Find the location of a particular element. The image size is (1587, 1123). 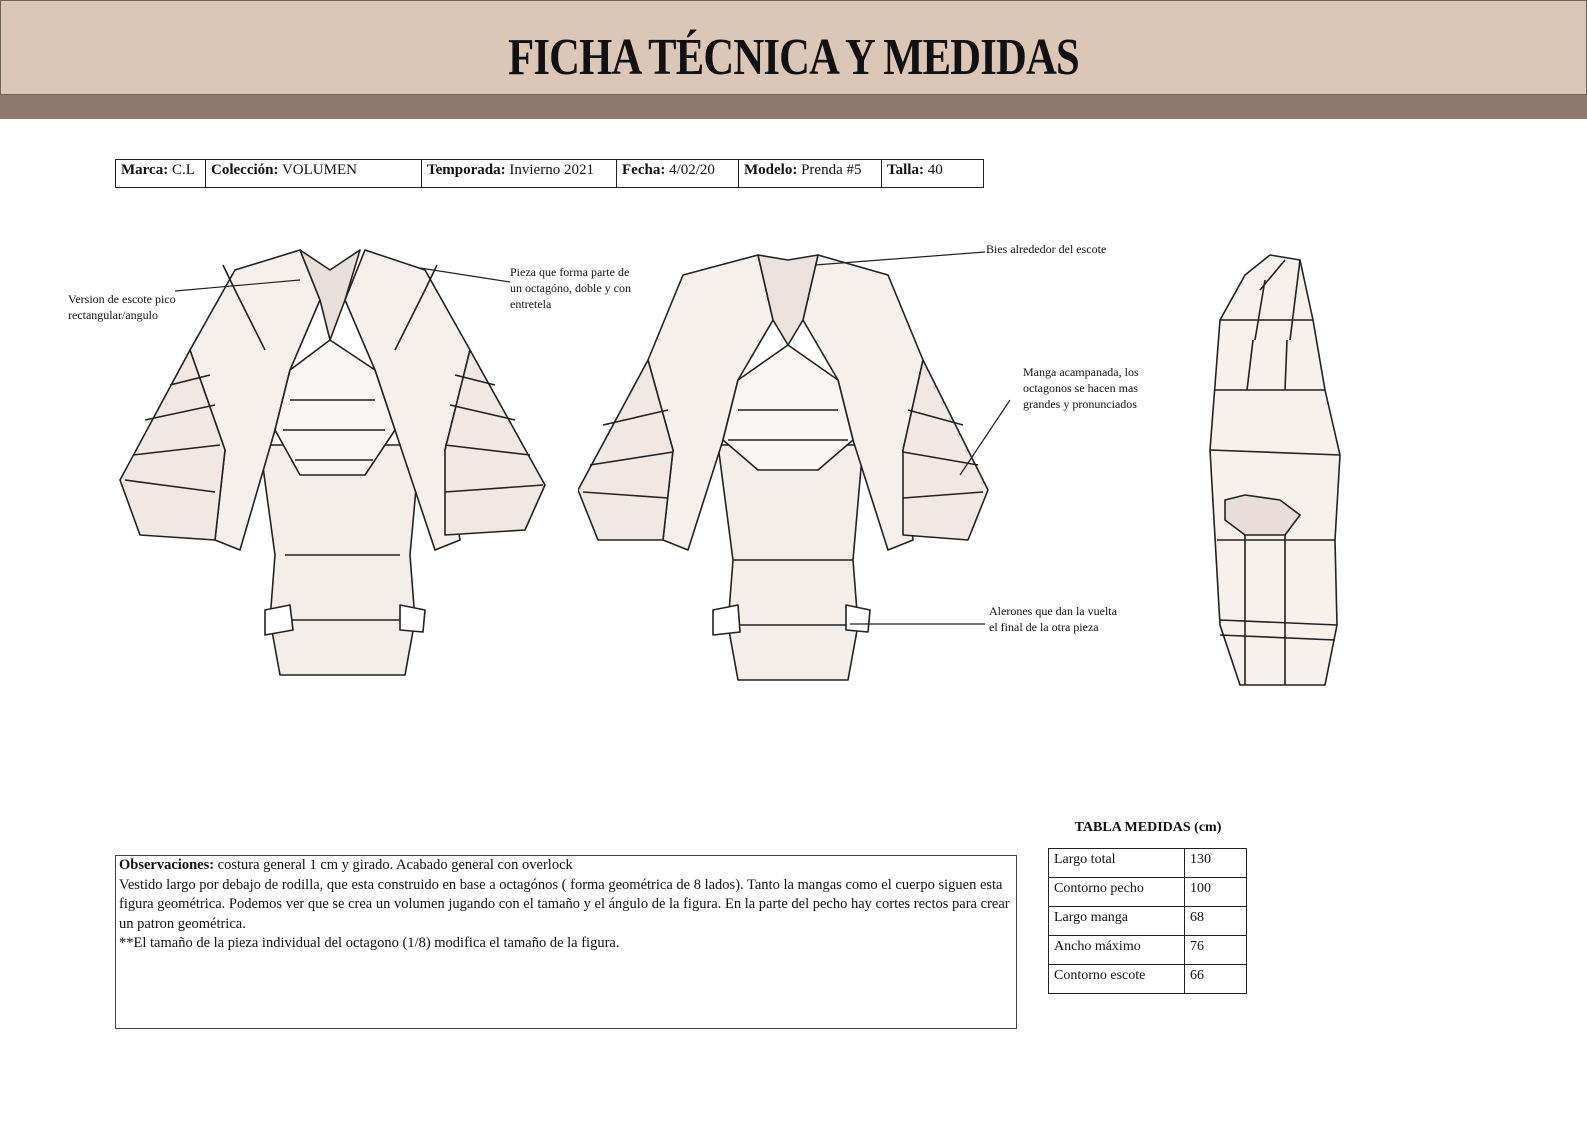

header-strip is located at coordinates (793, 107).